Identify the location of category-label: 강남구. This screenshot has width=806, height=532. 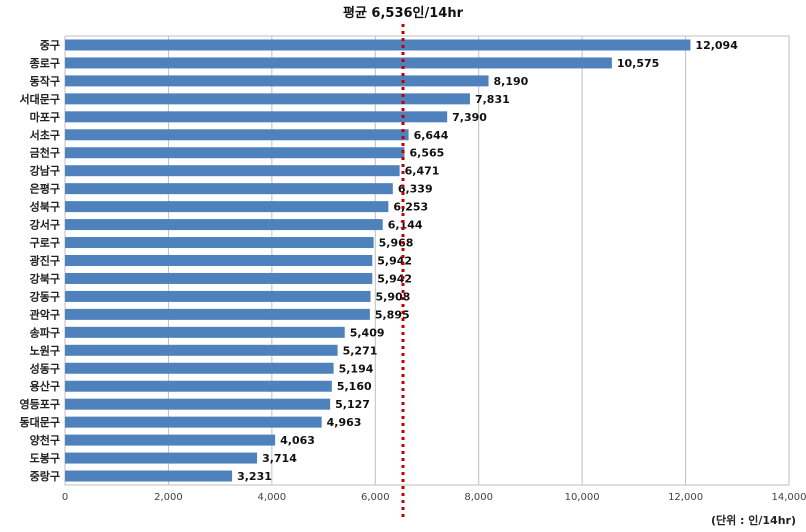
(45, 171).